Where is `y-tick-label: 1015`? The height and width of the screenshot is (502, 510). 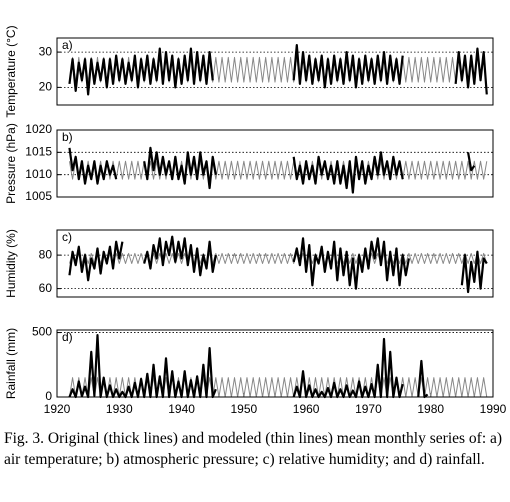 y-tick-label: 1015 is located at coordinates (38, 152).